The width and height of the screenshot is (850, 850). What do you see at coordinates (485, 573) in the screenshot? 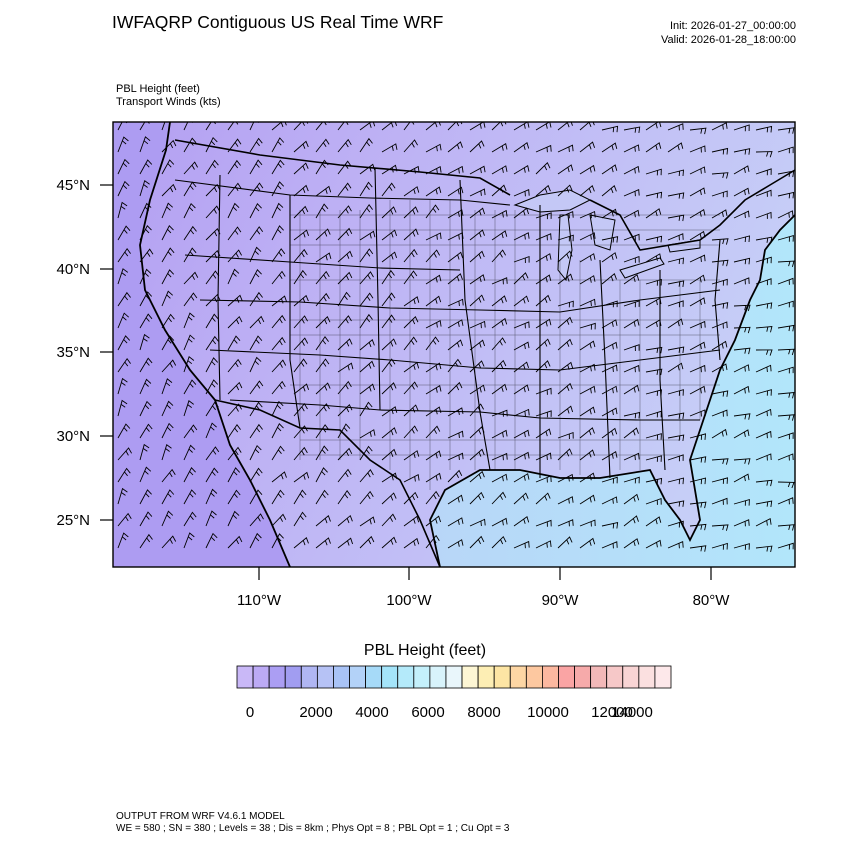
I see `lon-ticks` at bounding box center [485, 573].